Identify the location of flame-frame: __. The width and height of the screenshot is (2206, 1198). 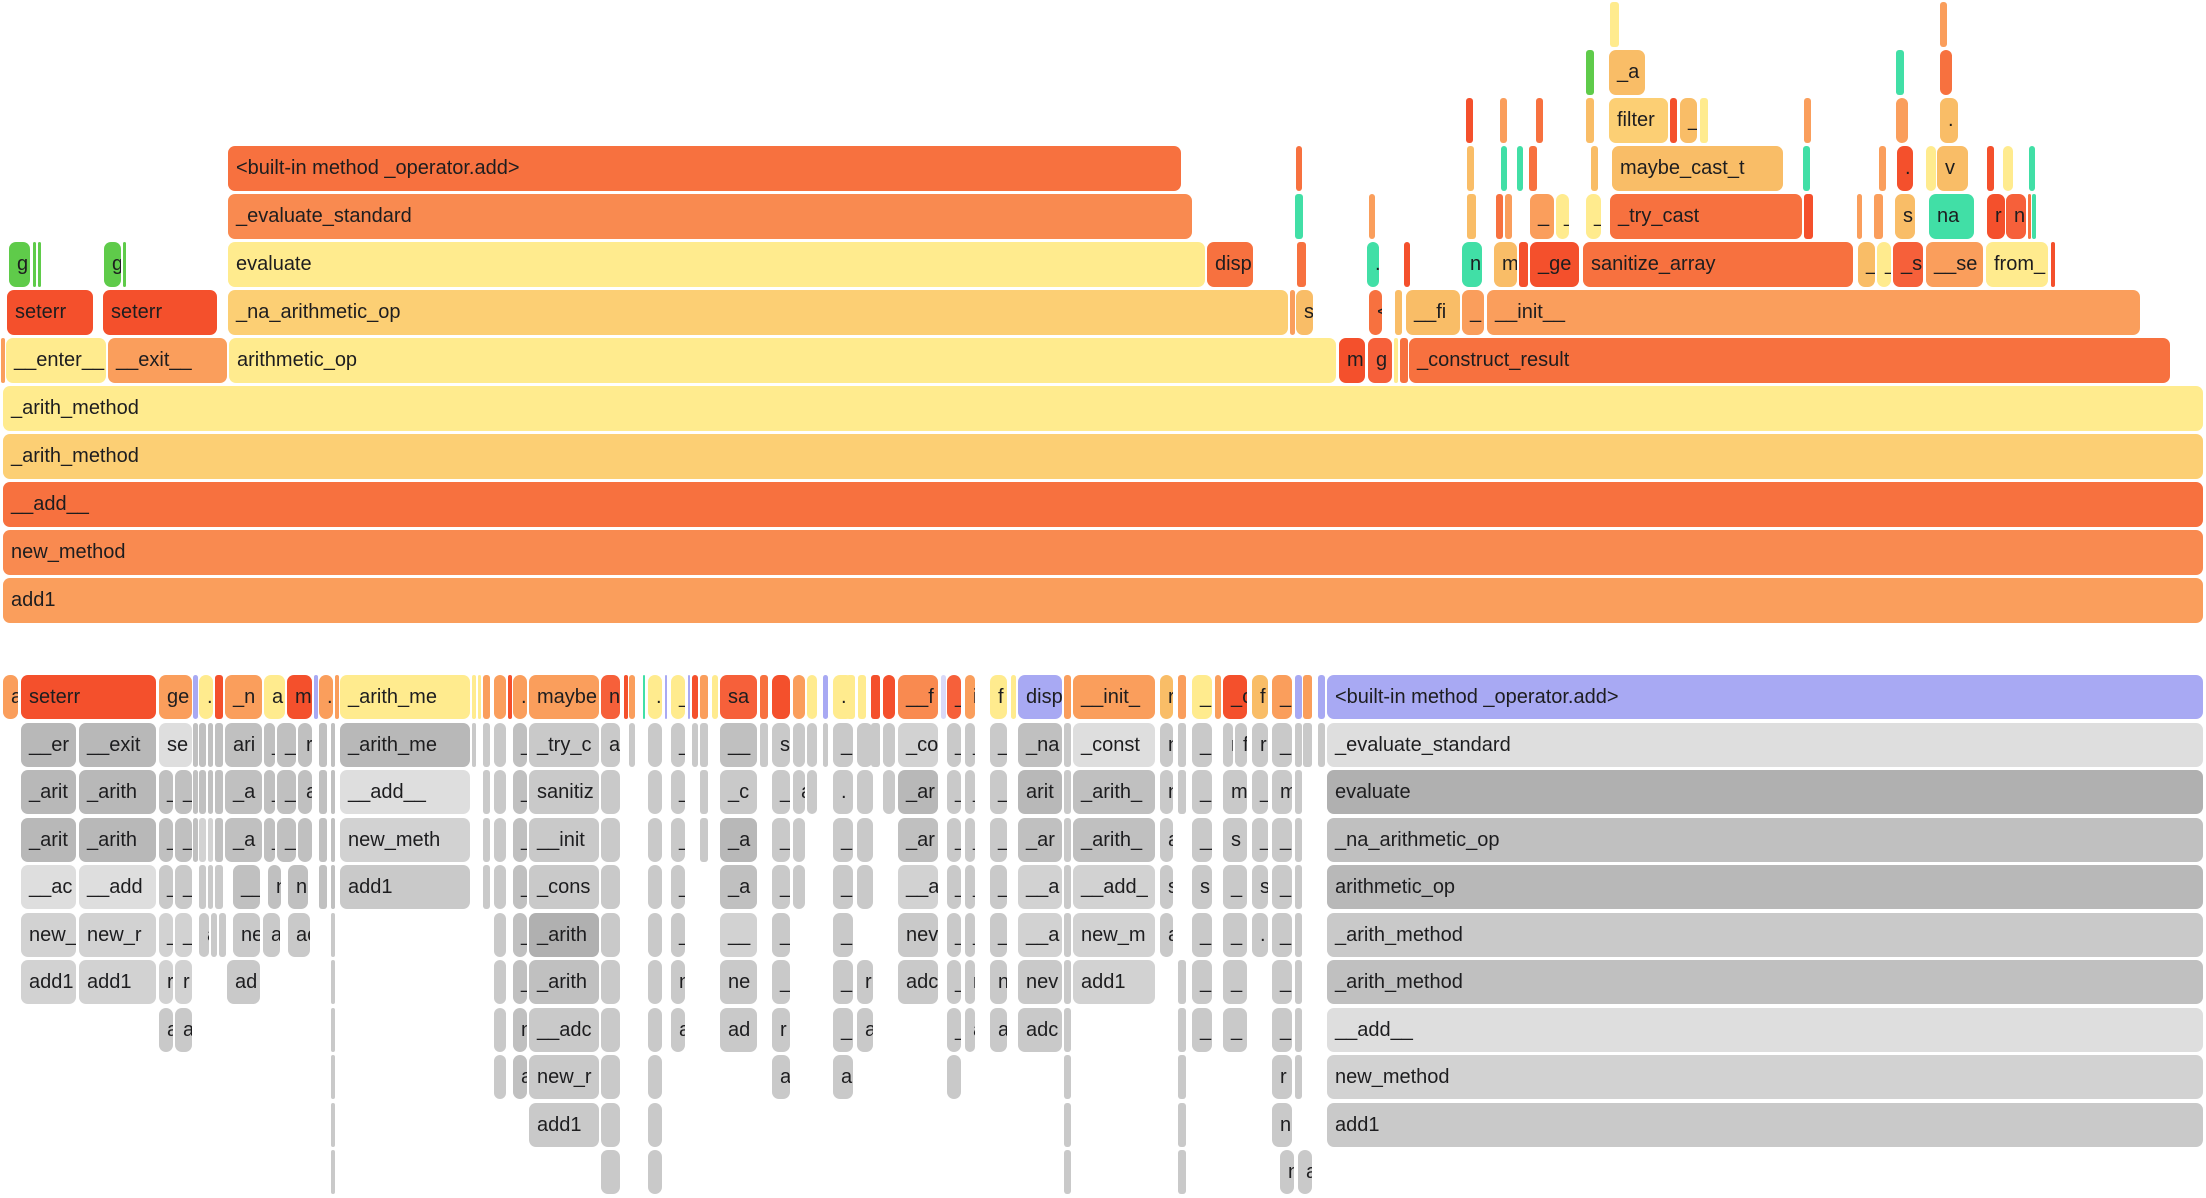
(1202, 839).